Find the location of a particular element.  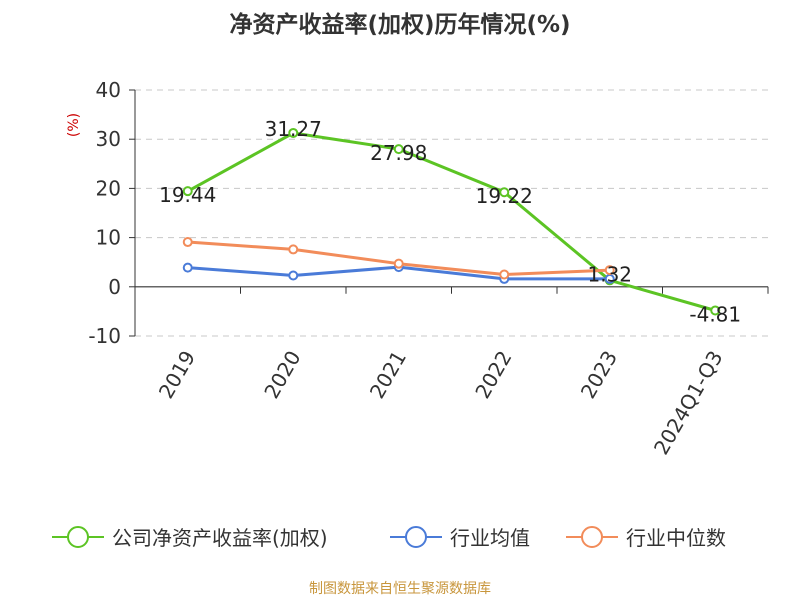

legend: 公司净资产收益率(加权) 行业均值 行业中位数 is located at coordinates (389, 538).